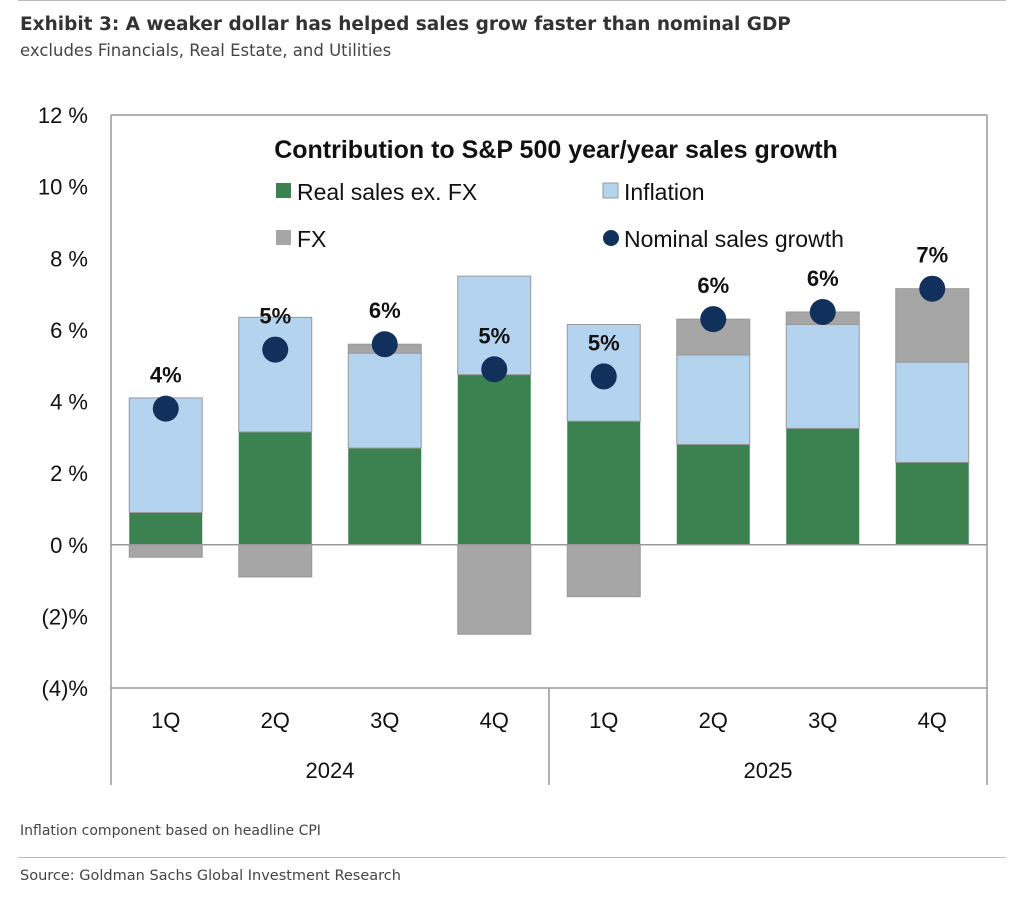 The image size is (1024, 898). Describe the element at coordinates (932, 255) in the screenshot. I see `data-label: 7%` at that location.